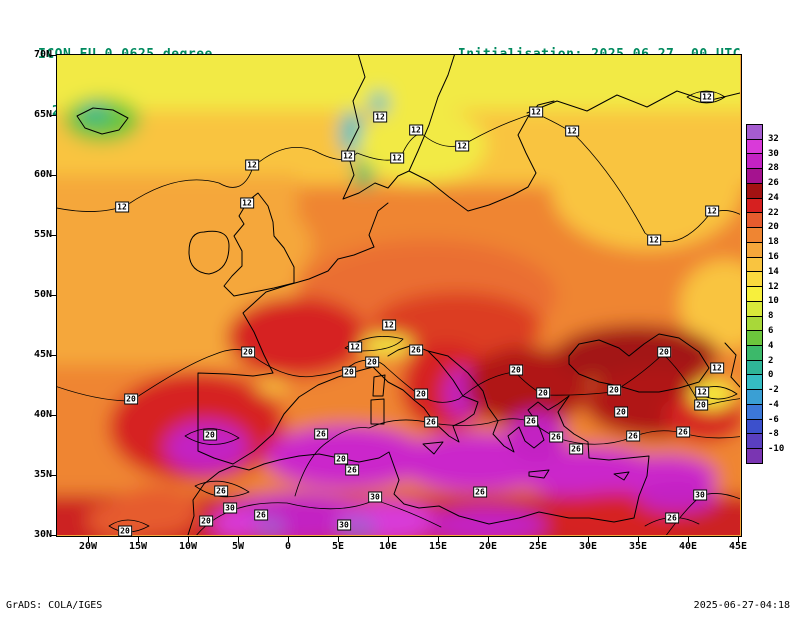 This screenshot has height=618, width=800. Describe the element at coordinates (773, 434) in the screenshot. I see `colorbar-tick-label: -8` at that location.